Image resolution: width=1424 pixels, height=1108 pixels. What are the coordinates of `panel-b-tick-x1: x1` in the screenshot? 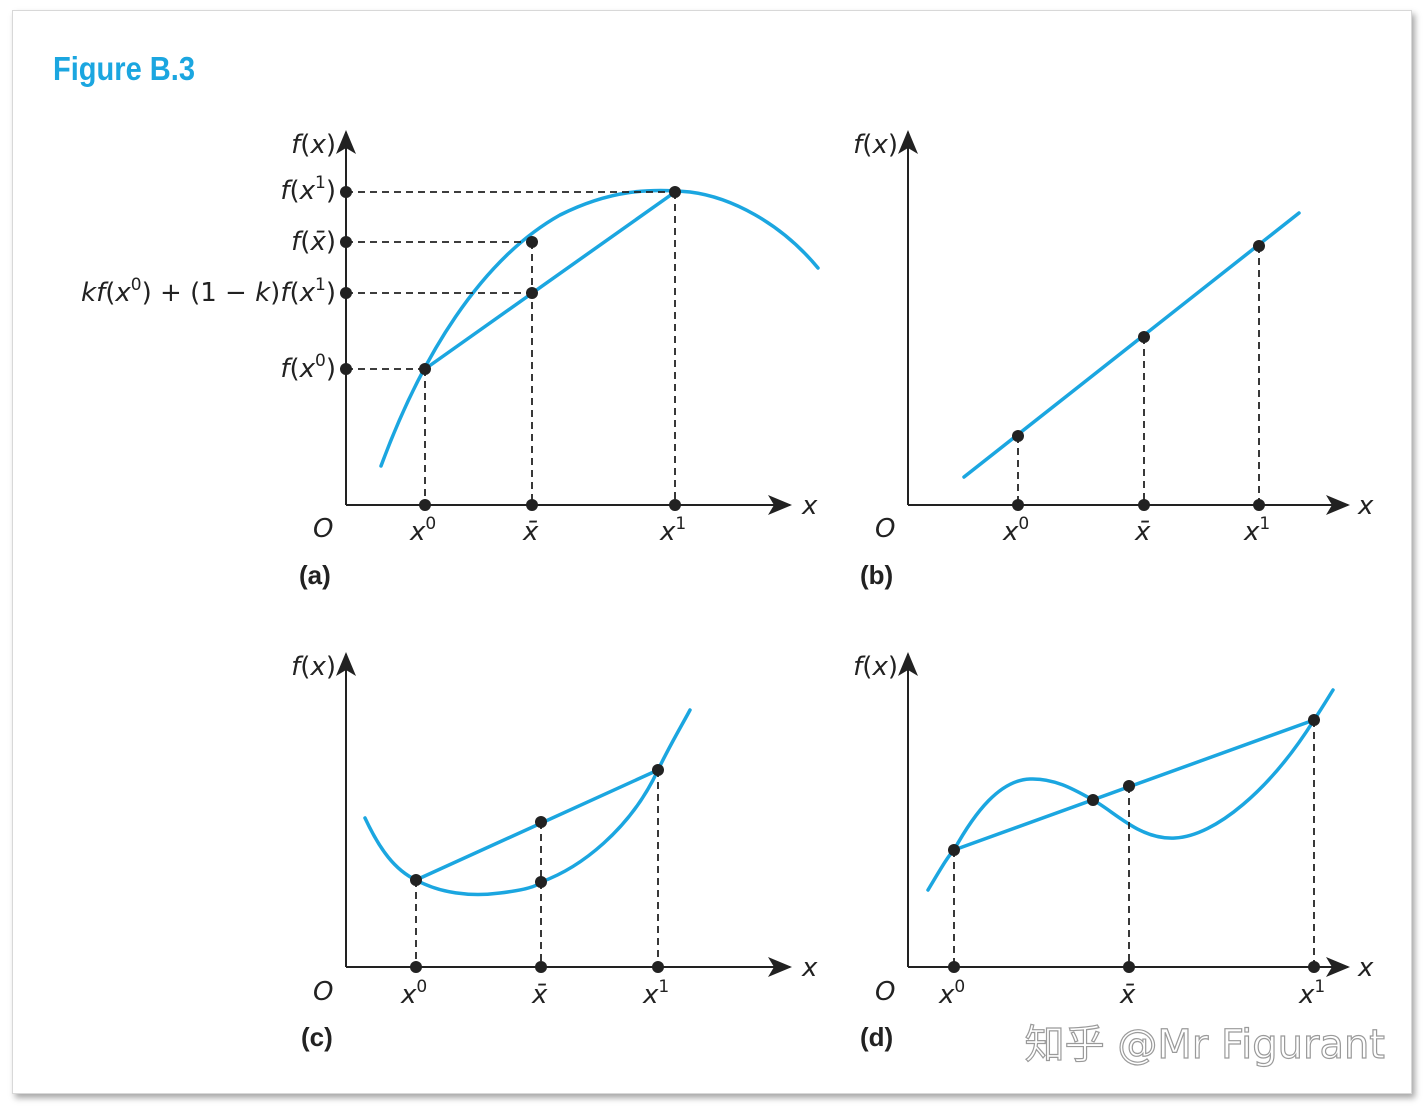 It's located at (1256, 530).